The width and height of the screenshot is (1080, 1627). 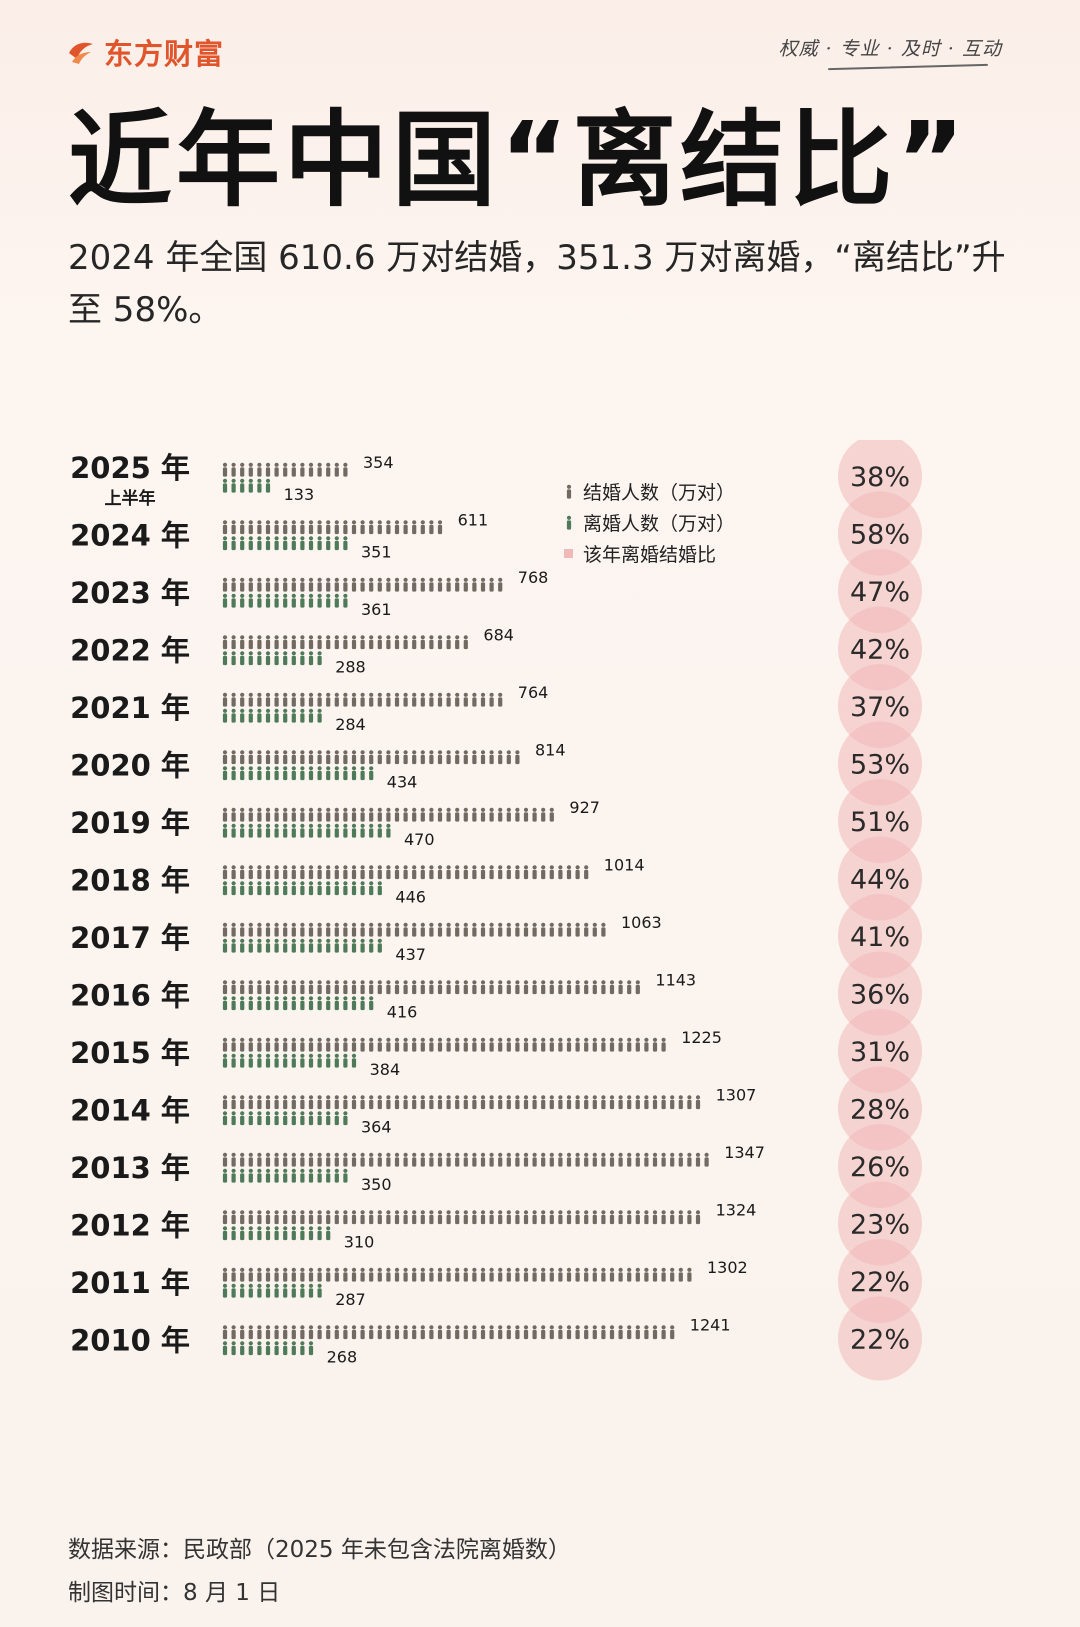 I want to click on year-label: 2014 年, so click(x=130, y=1111).